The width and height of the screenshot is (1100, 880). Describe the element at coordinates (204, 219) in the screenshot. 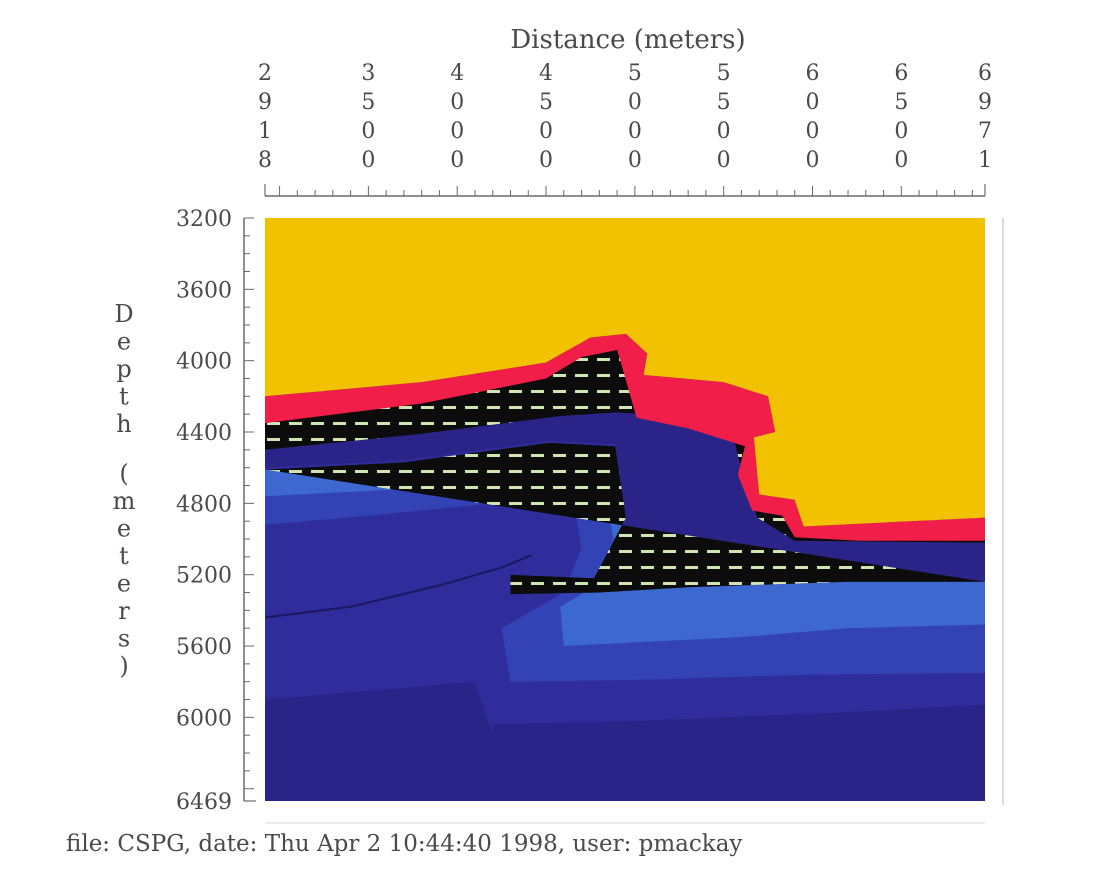

I see `y-tick-label: 3200` at that location.